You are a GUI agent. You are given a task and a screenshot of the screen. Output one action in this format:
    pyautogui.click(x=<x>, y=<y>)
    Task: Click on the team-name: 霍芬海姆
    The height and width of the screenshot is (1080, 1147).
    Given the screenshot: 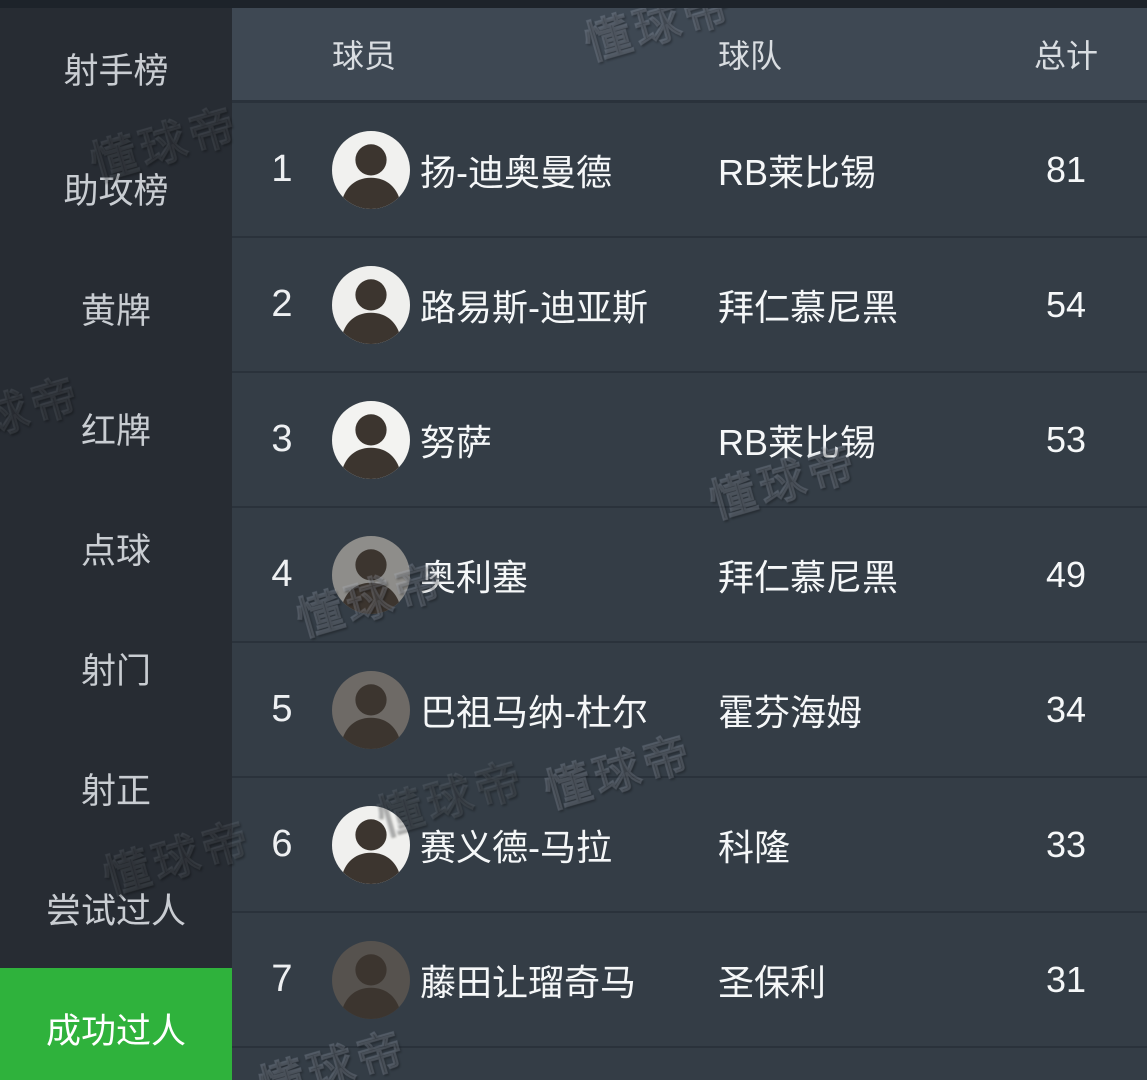 What is the action you would take?
    pyautogui.click(x=790, y=712)
    